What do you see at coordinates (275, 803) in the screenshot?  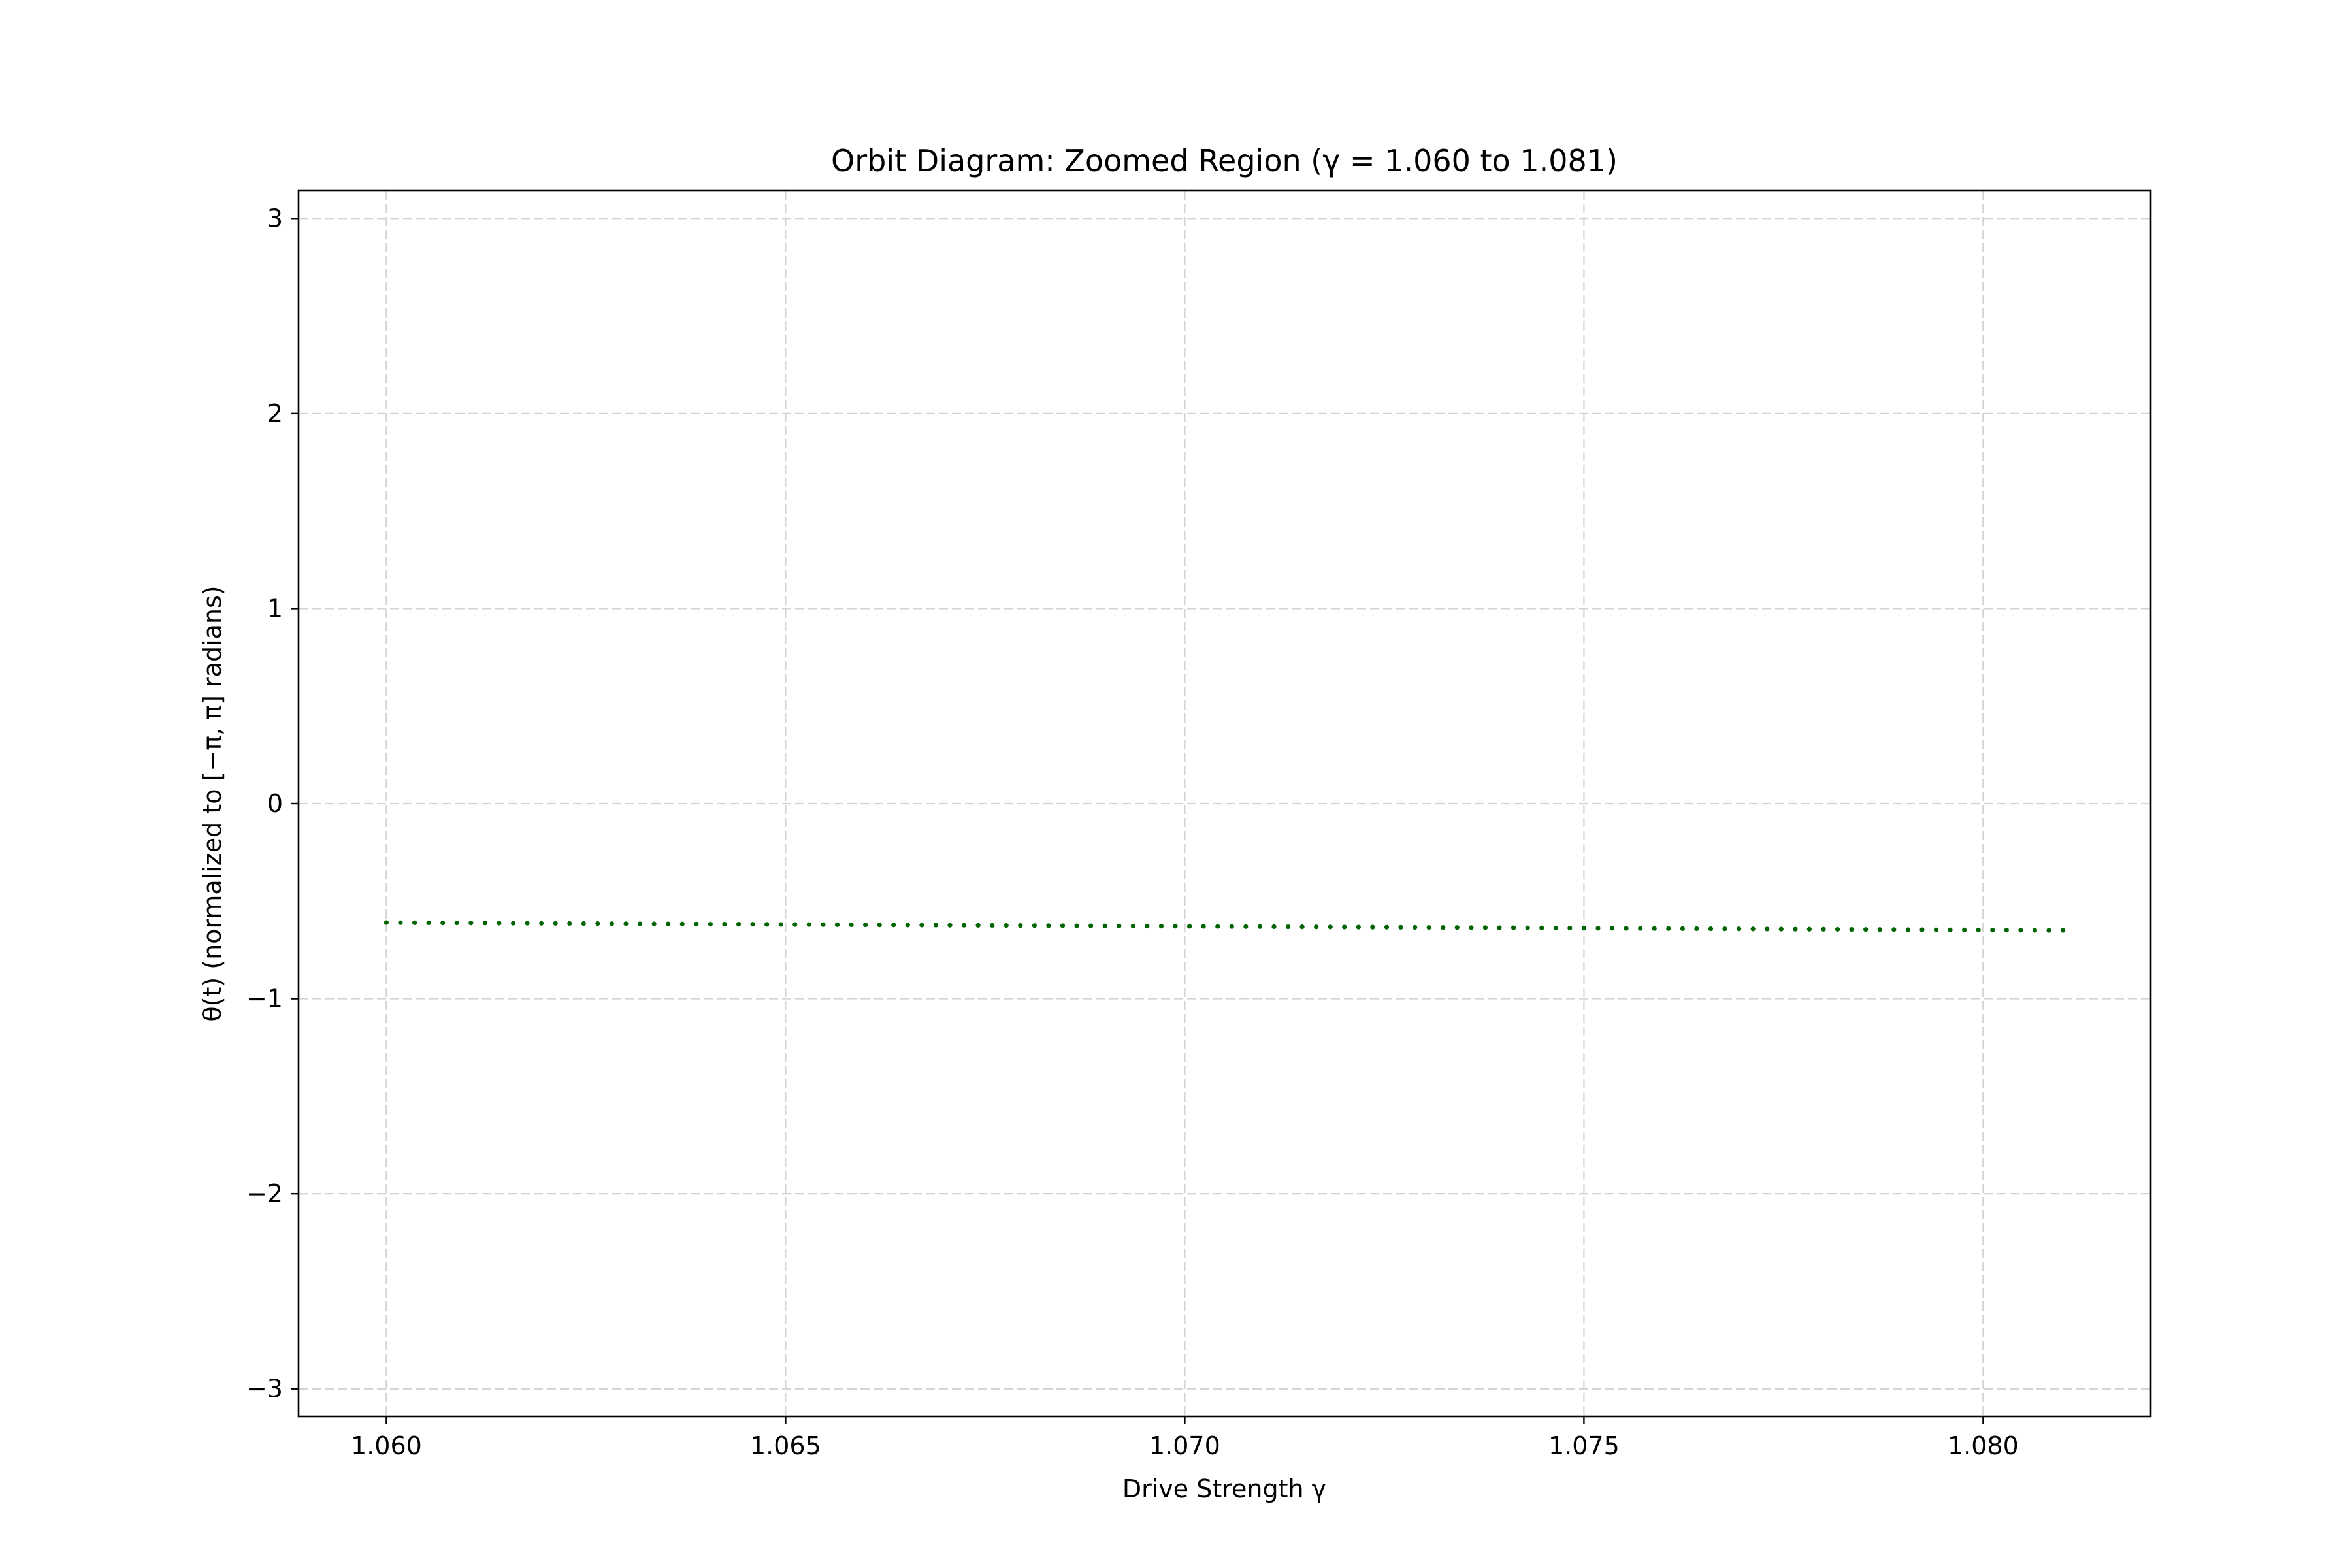 I see `y-tick-label: 0` at bounding box center [275, 803].